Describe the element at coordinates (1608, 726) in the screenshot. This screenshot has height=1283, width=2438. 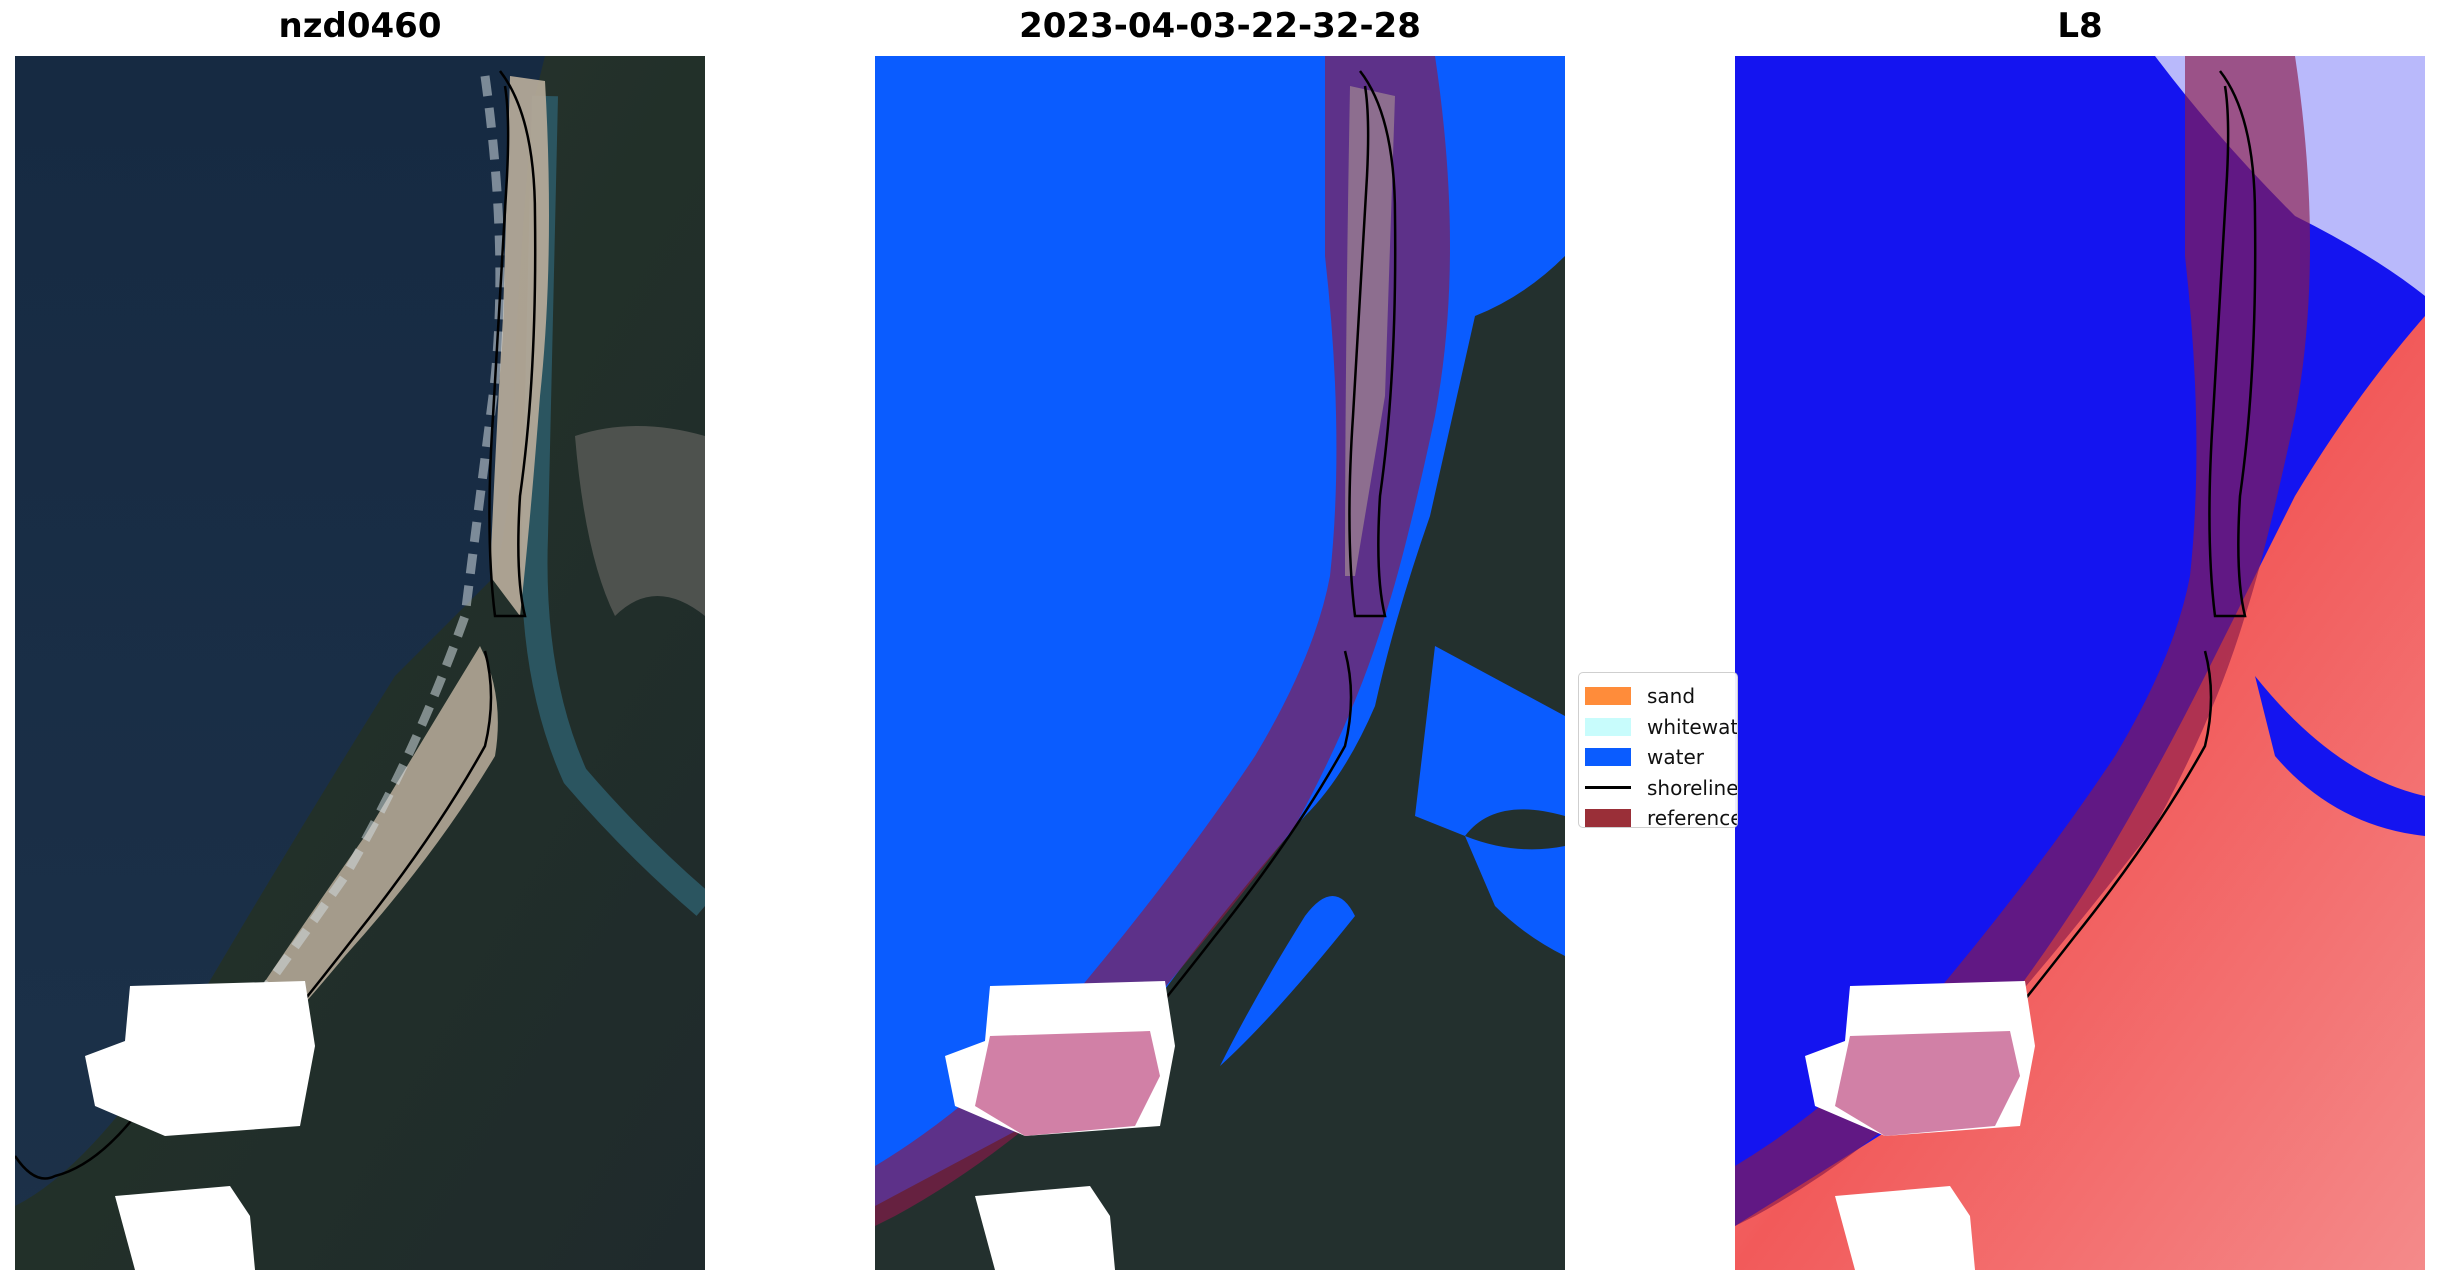
I see `legend-swatch-whitewater` at that location.